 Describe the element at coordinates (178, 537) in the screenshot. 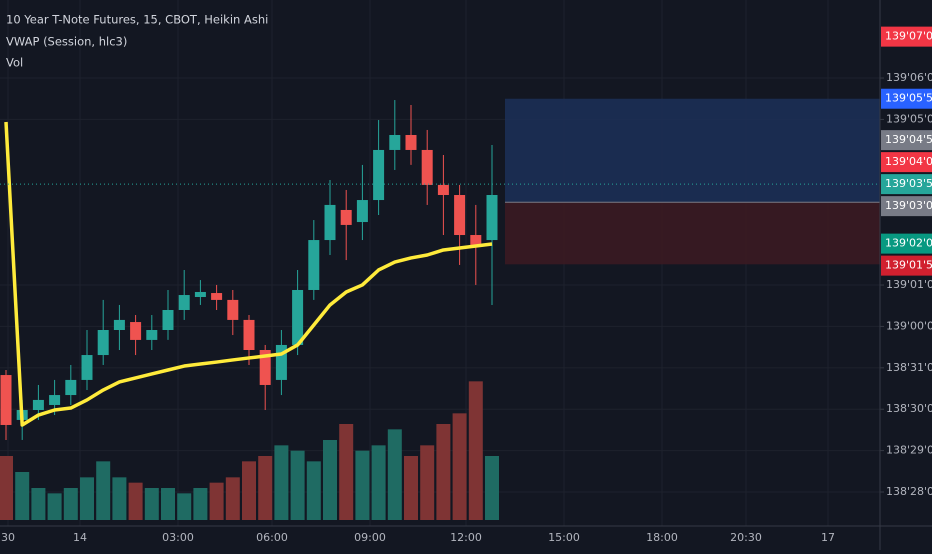

I see `x-tick-label: 03:00` at that location.